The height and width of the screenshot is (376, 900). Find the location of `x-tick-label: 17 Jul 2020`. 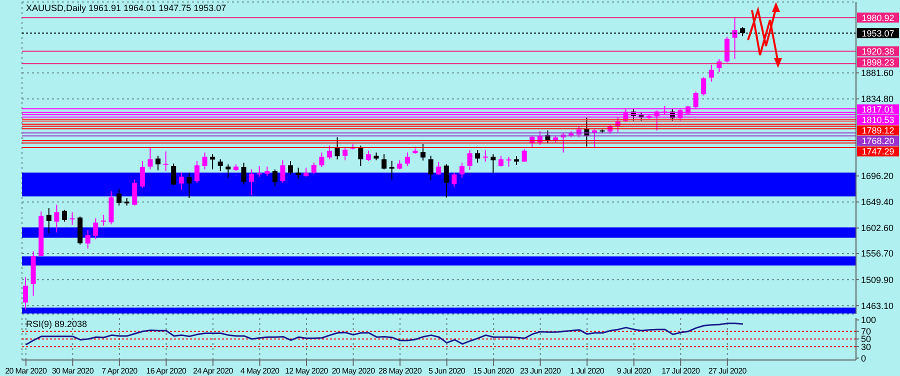

x-tick-label: 17 Jul 2020 is located at coordinates (681, 371).